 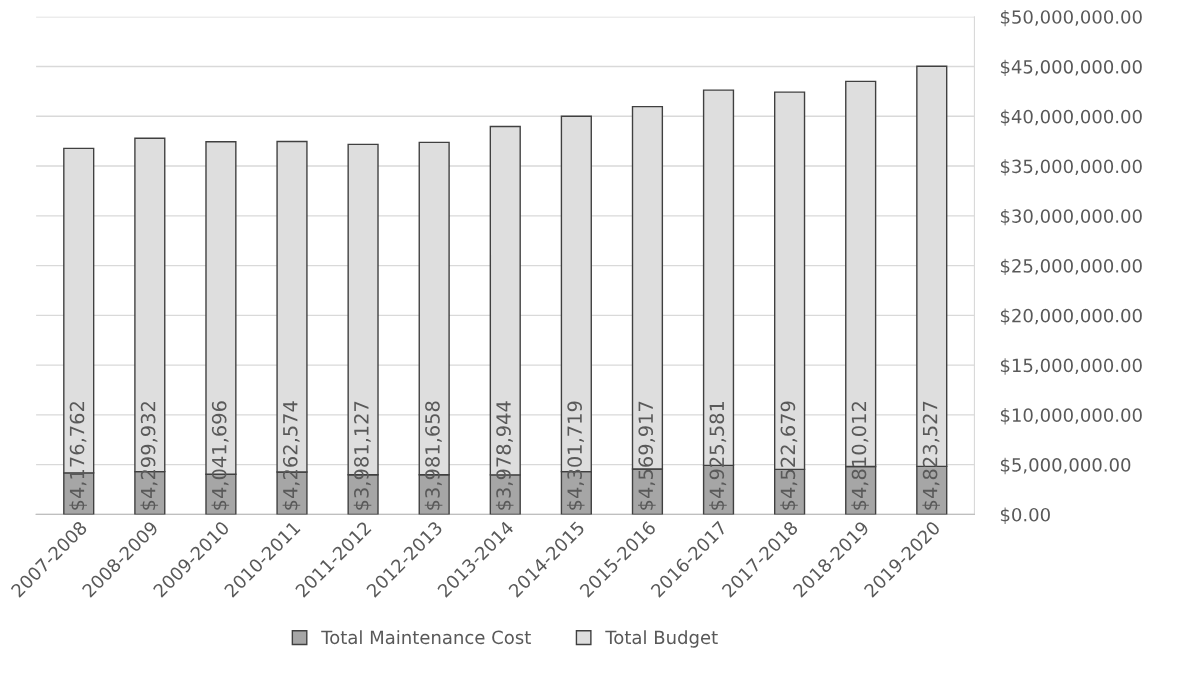 What do you see at coordinates (1071, 117) in the screenshot?
I see `y-tick-label: $40,000,000.00` at bounding box center [1071, 117].